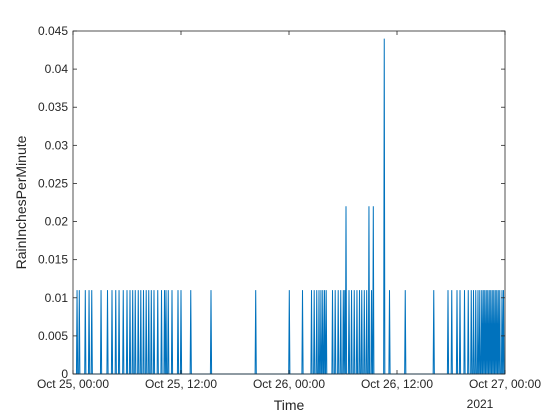  What do you see at coordinates (64, 374) in the screenshot?
I see `y-tick-label: 0` at bounding box center [64, 374].